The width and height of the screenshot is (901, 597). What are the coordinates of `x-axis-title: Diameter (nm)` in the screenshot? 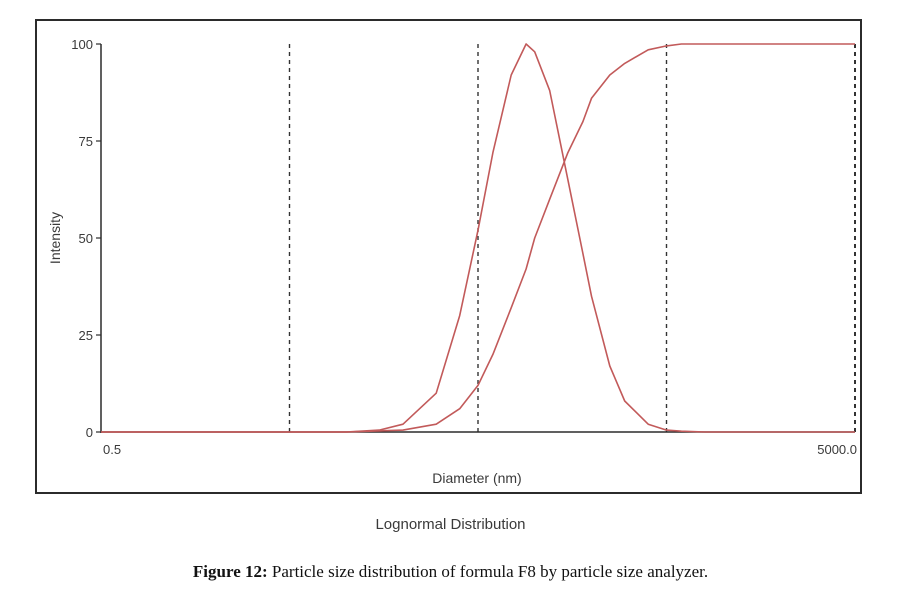 It's located at (476, 478).